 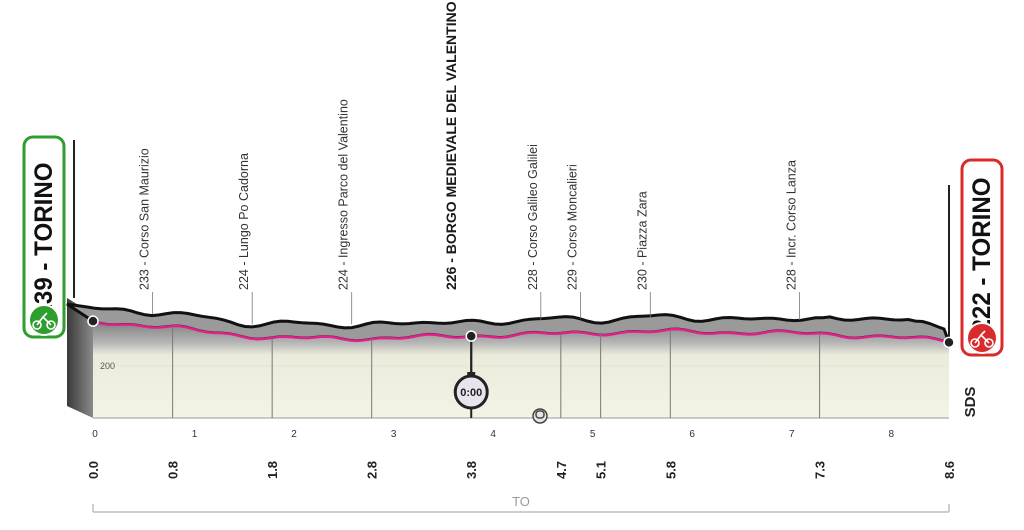 I want to click on finish-cyclist-icon, so click(x=982, y=338).